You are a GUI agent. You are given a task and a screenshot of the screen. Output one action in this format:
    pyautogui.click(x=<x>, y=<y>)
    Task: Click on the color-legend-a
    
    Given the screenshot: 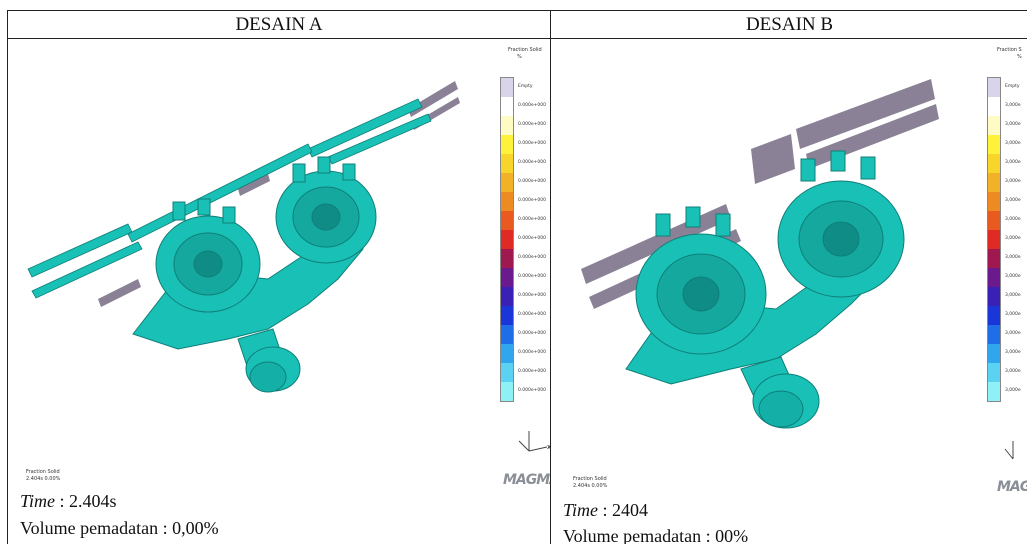 What is the action you would take?
    pyautogui.click(x=507, y=239)
    